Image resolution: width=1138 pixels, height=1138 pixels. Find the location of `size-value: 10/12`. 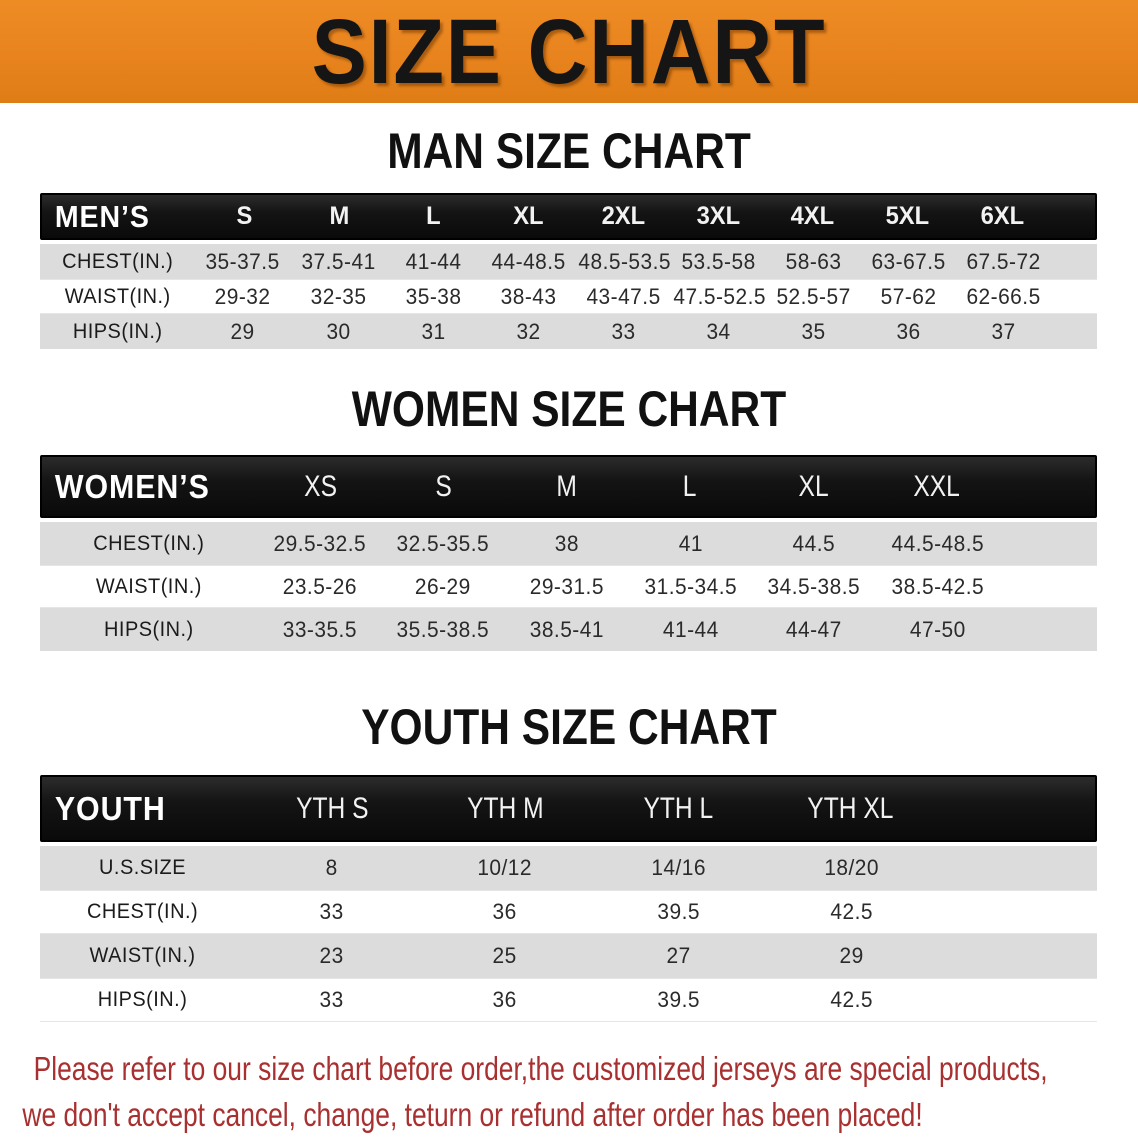

size-value: 10/12 is located at coordinates (505, 867).